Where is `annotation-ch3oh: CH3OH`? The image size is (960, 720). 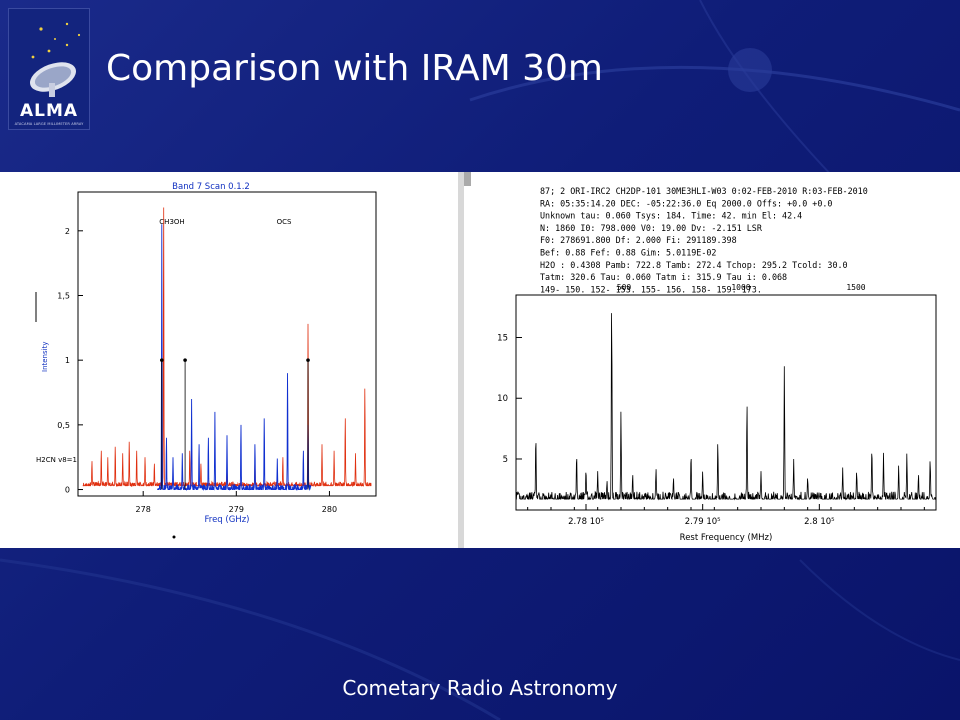 annotation-ch3oh: CH3OH is located at coordinates (171, 222).